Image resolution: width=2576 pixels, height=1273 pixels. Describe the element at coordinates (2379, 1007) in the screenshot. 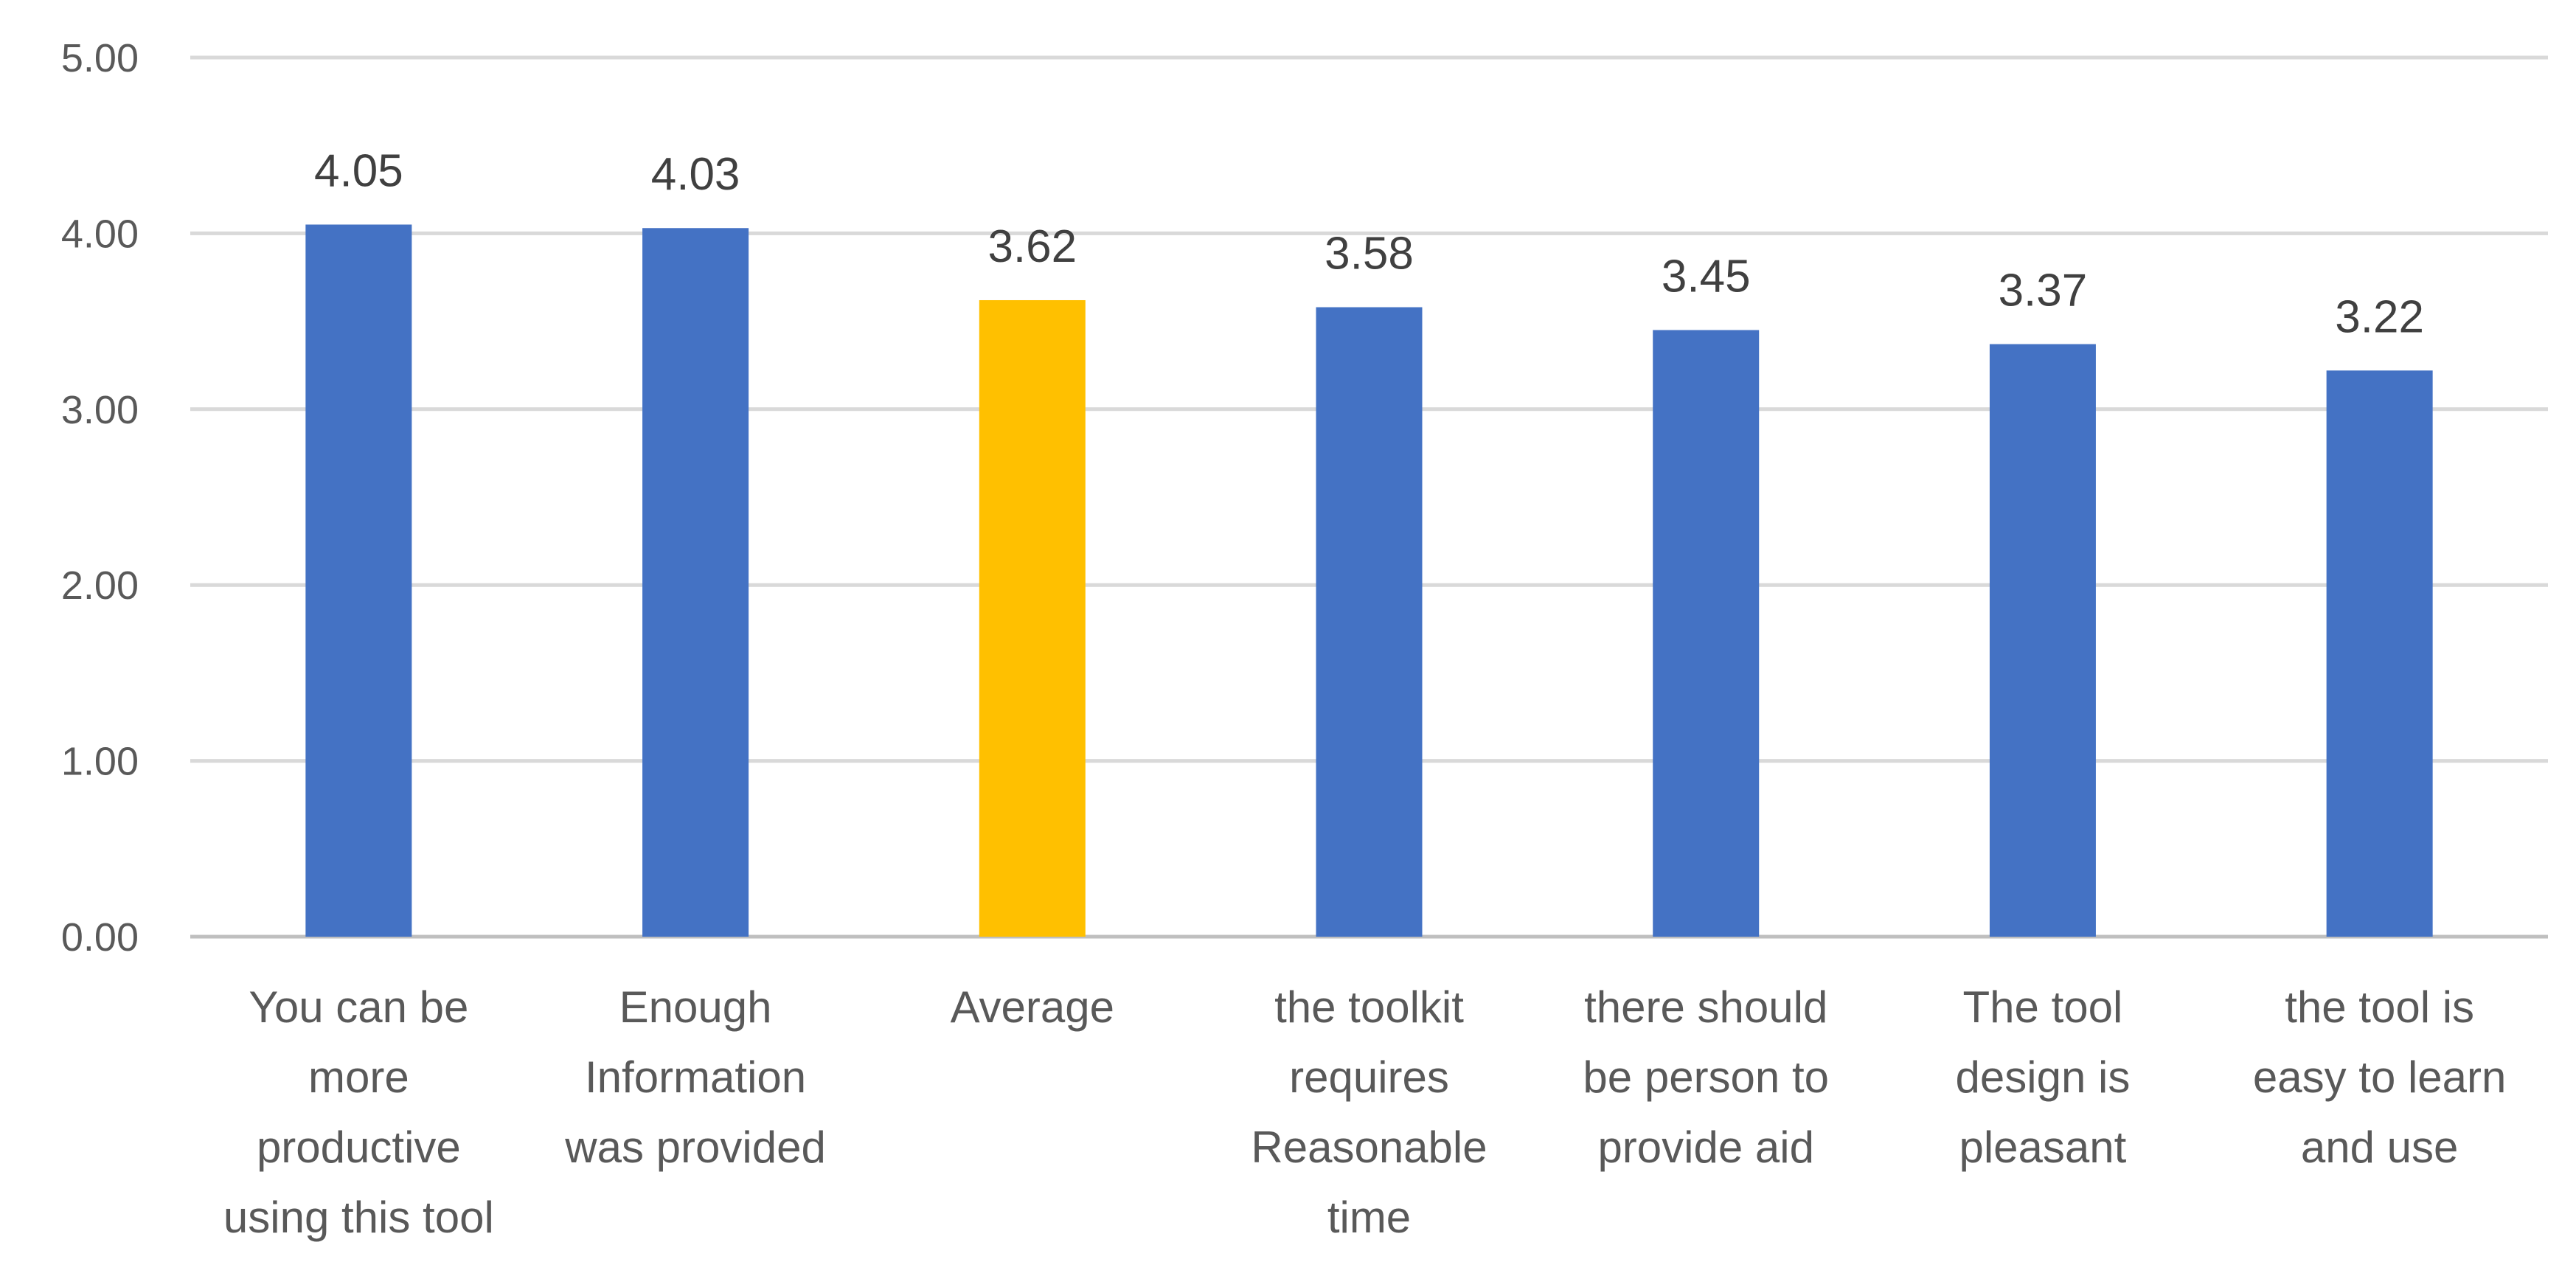

I see `x-tick-label-line: the tool is` at that location.